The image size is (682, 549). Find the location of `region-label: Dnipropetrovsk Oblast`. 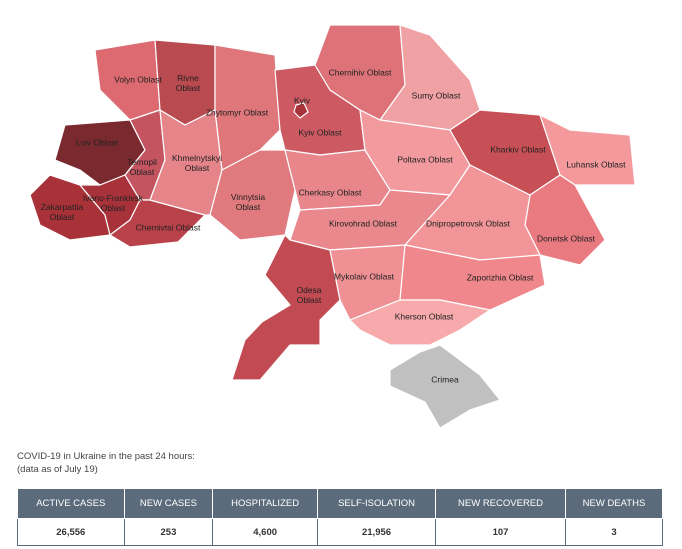

region-label: Dnipropetrovsk Oblast is located at coordinates (468, 223).